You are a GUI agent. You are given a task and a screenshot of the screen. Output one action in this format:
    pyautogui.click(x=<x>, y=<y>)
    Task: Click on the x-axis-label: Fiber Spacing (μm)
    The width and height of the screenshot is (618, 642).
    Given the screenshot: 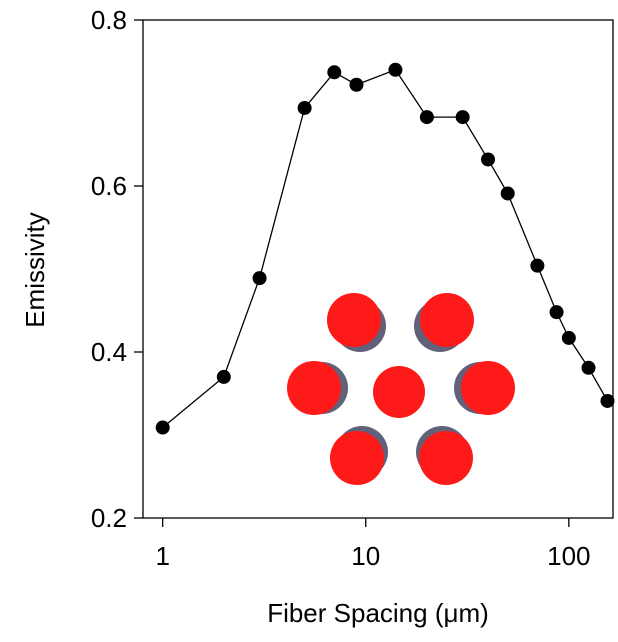 What is the action you would take?
    pyautogui.click(x=378, y=613)
    